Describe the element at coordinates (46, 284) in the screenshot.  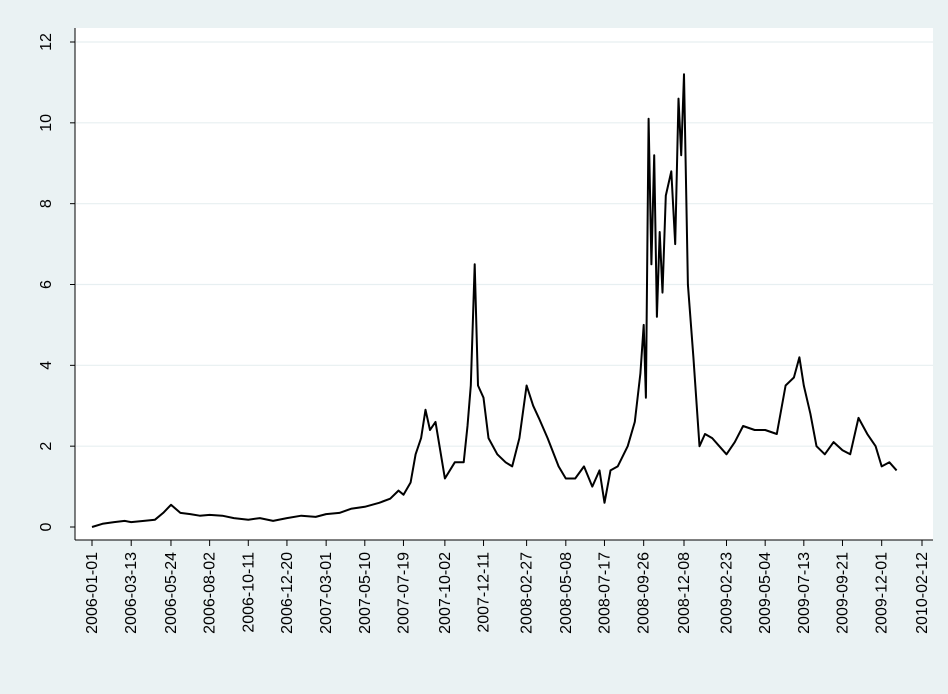
I see `y-tick-label: 6` at that location.